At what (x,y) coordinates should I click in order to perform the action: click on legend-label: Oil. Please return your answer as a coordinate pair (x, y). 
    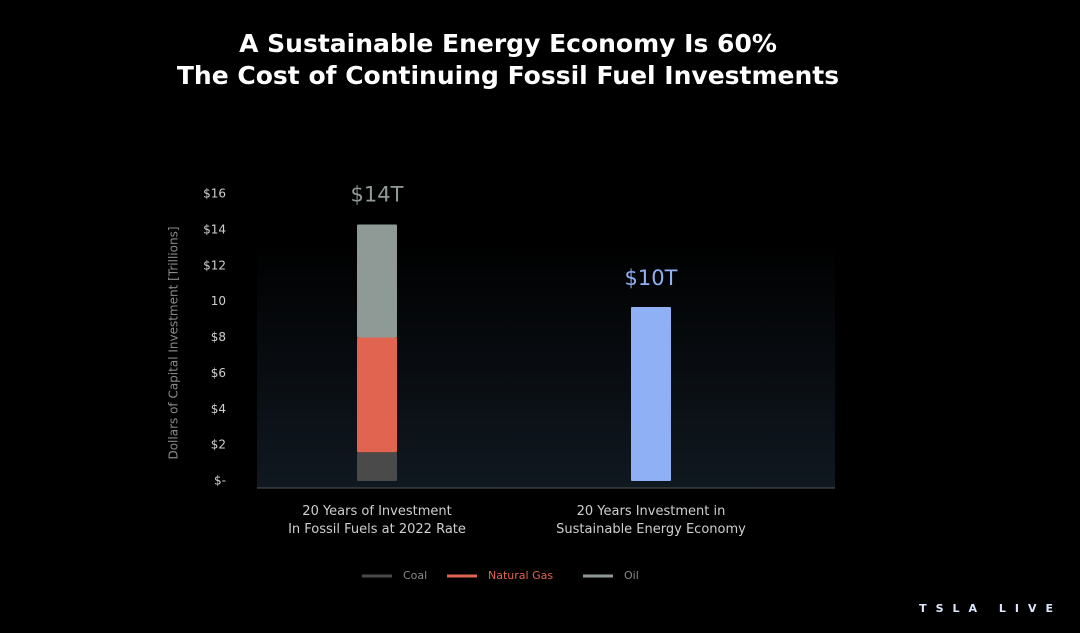
    Looking at the image, I should click on (631, 575).